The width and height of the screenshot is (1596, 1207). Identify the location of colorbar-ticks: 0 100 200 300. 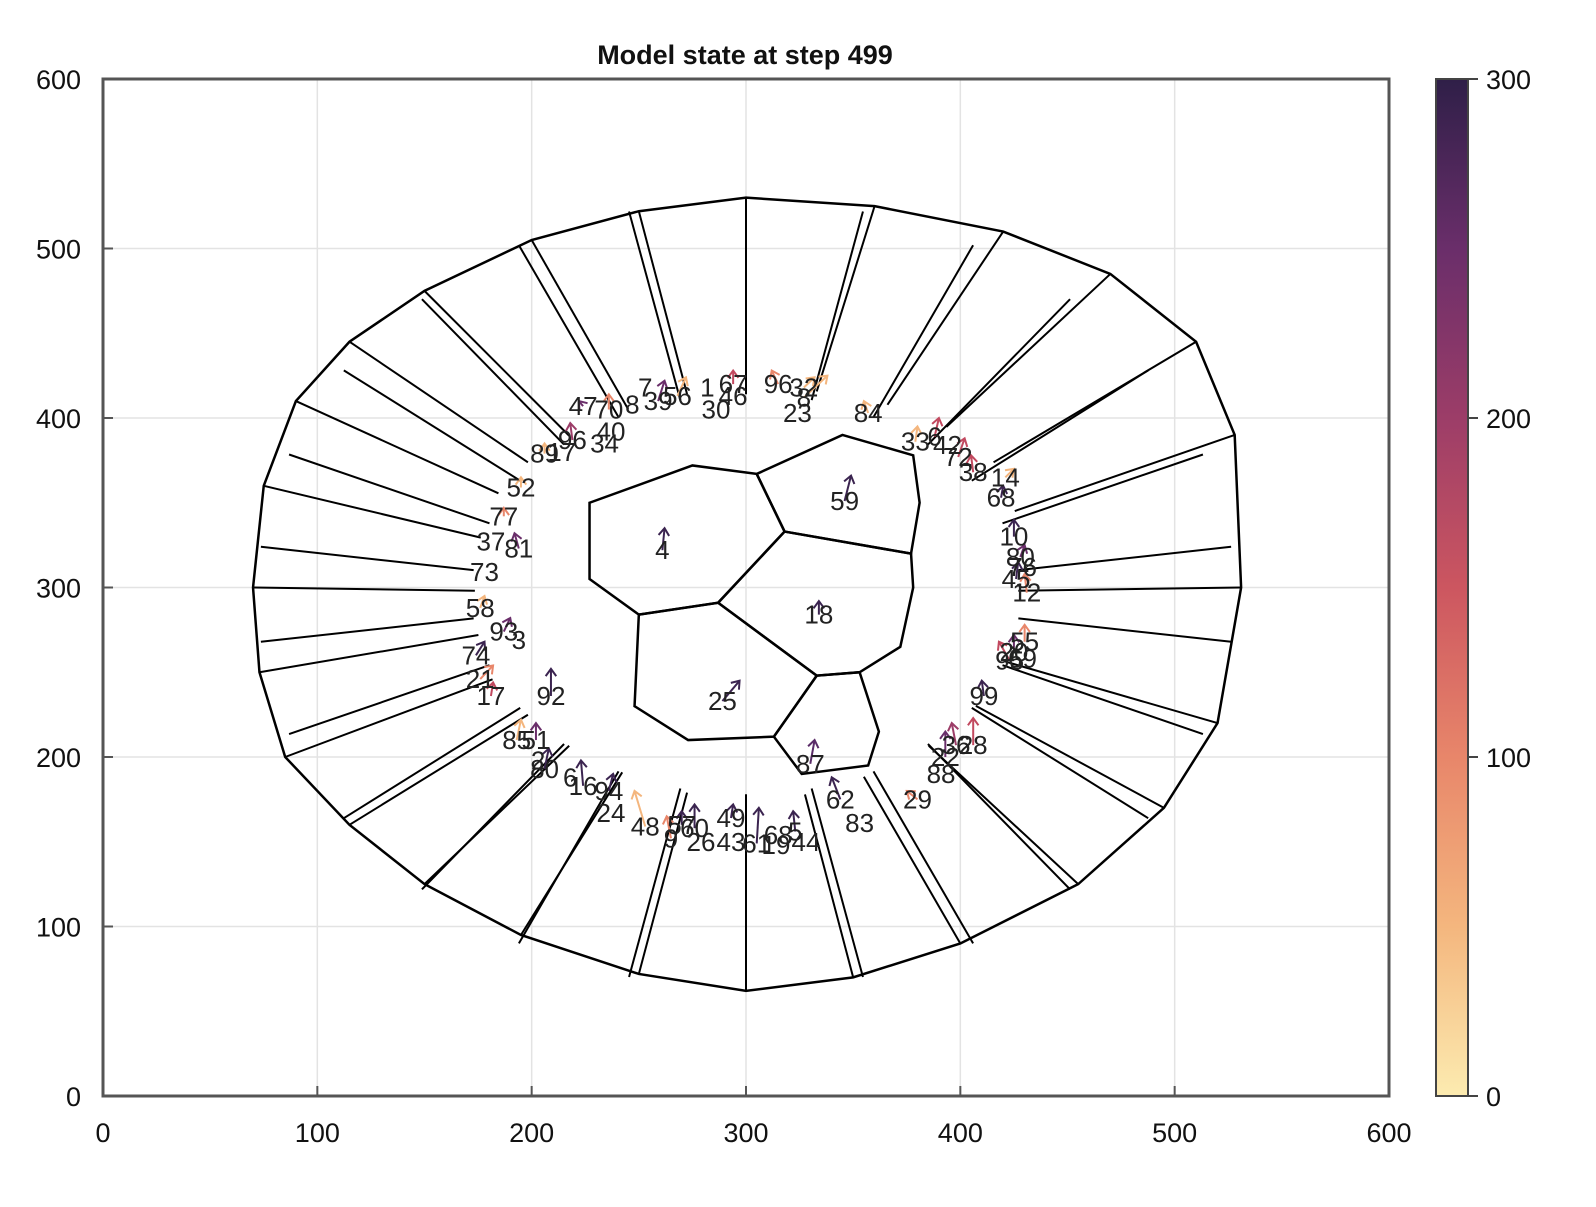
(1499, 588).